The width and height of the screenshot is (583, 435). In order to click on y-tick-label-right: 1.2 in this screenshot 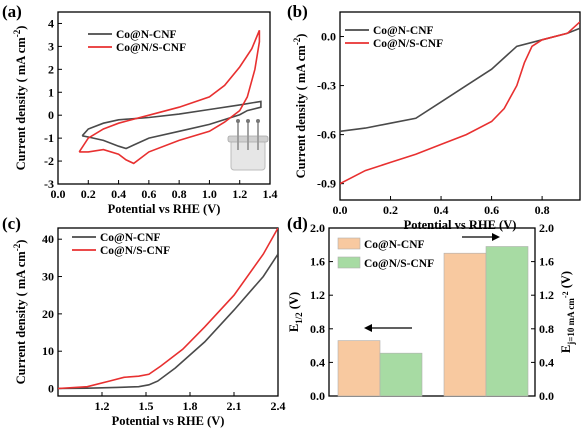, I will do `click(546, 295)`.